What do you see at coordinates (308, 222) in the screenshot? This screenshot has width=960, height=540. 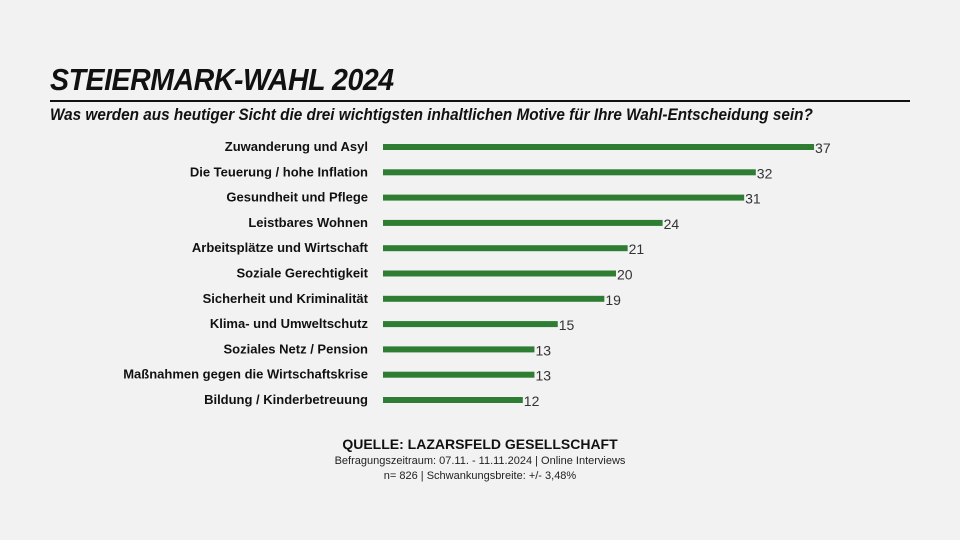 I see `category-label: Leistbares Wohnen` at bounding box center [308, 222].